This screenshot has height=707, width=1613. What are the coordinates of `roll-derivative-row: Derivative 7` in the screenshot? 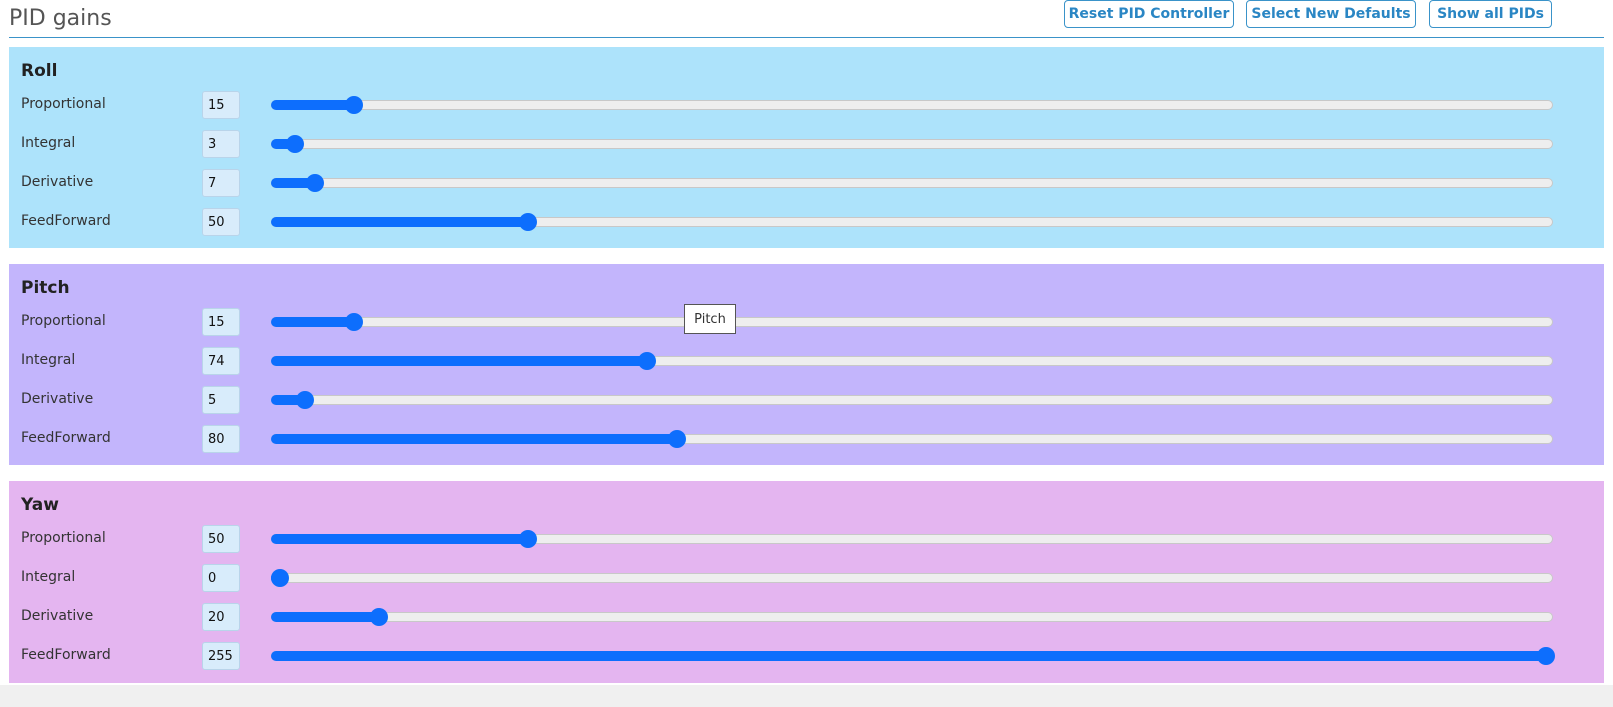 It's located at (806, 184).